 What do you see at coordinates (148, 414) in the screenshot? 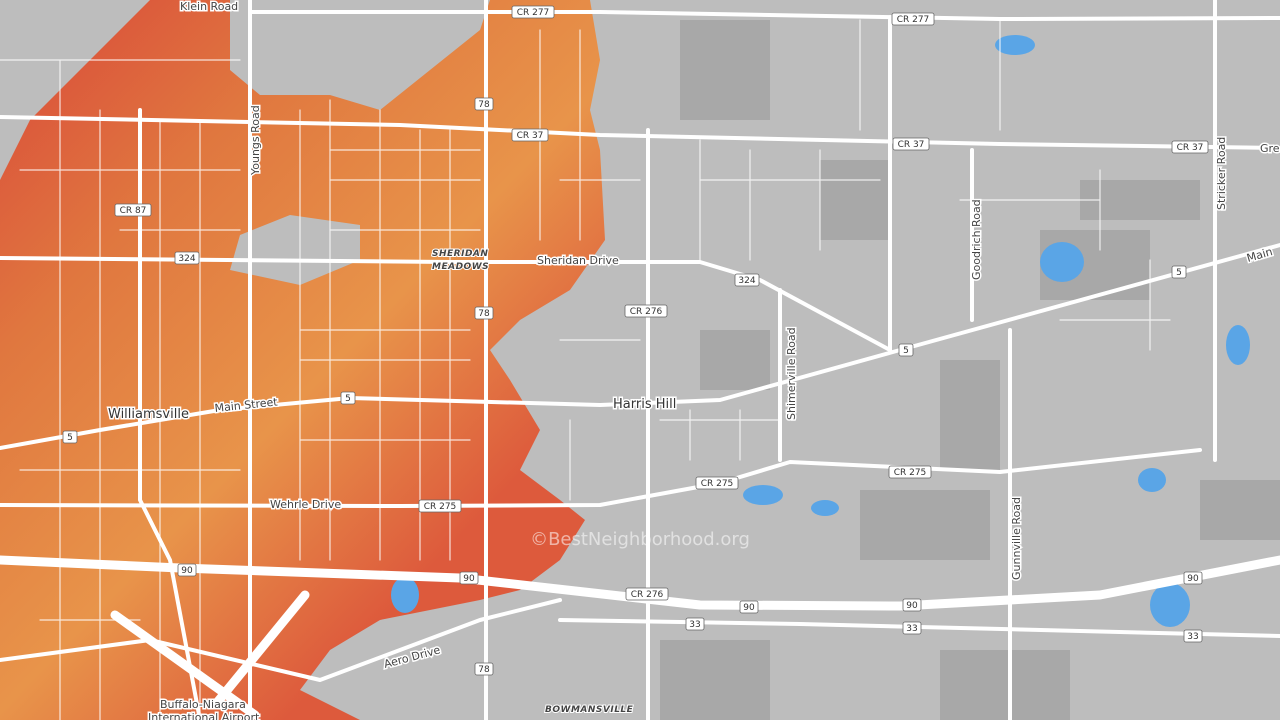
I see `place-label: Williamsville` at bounding box center [148, 414].